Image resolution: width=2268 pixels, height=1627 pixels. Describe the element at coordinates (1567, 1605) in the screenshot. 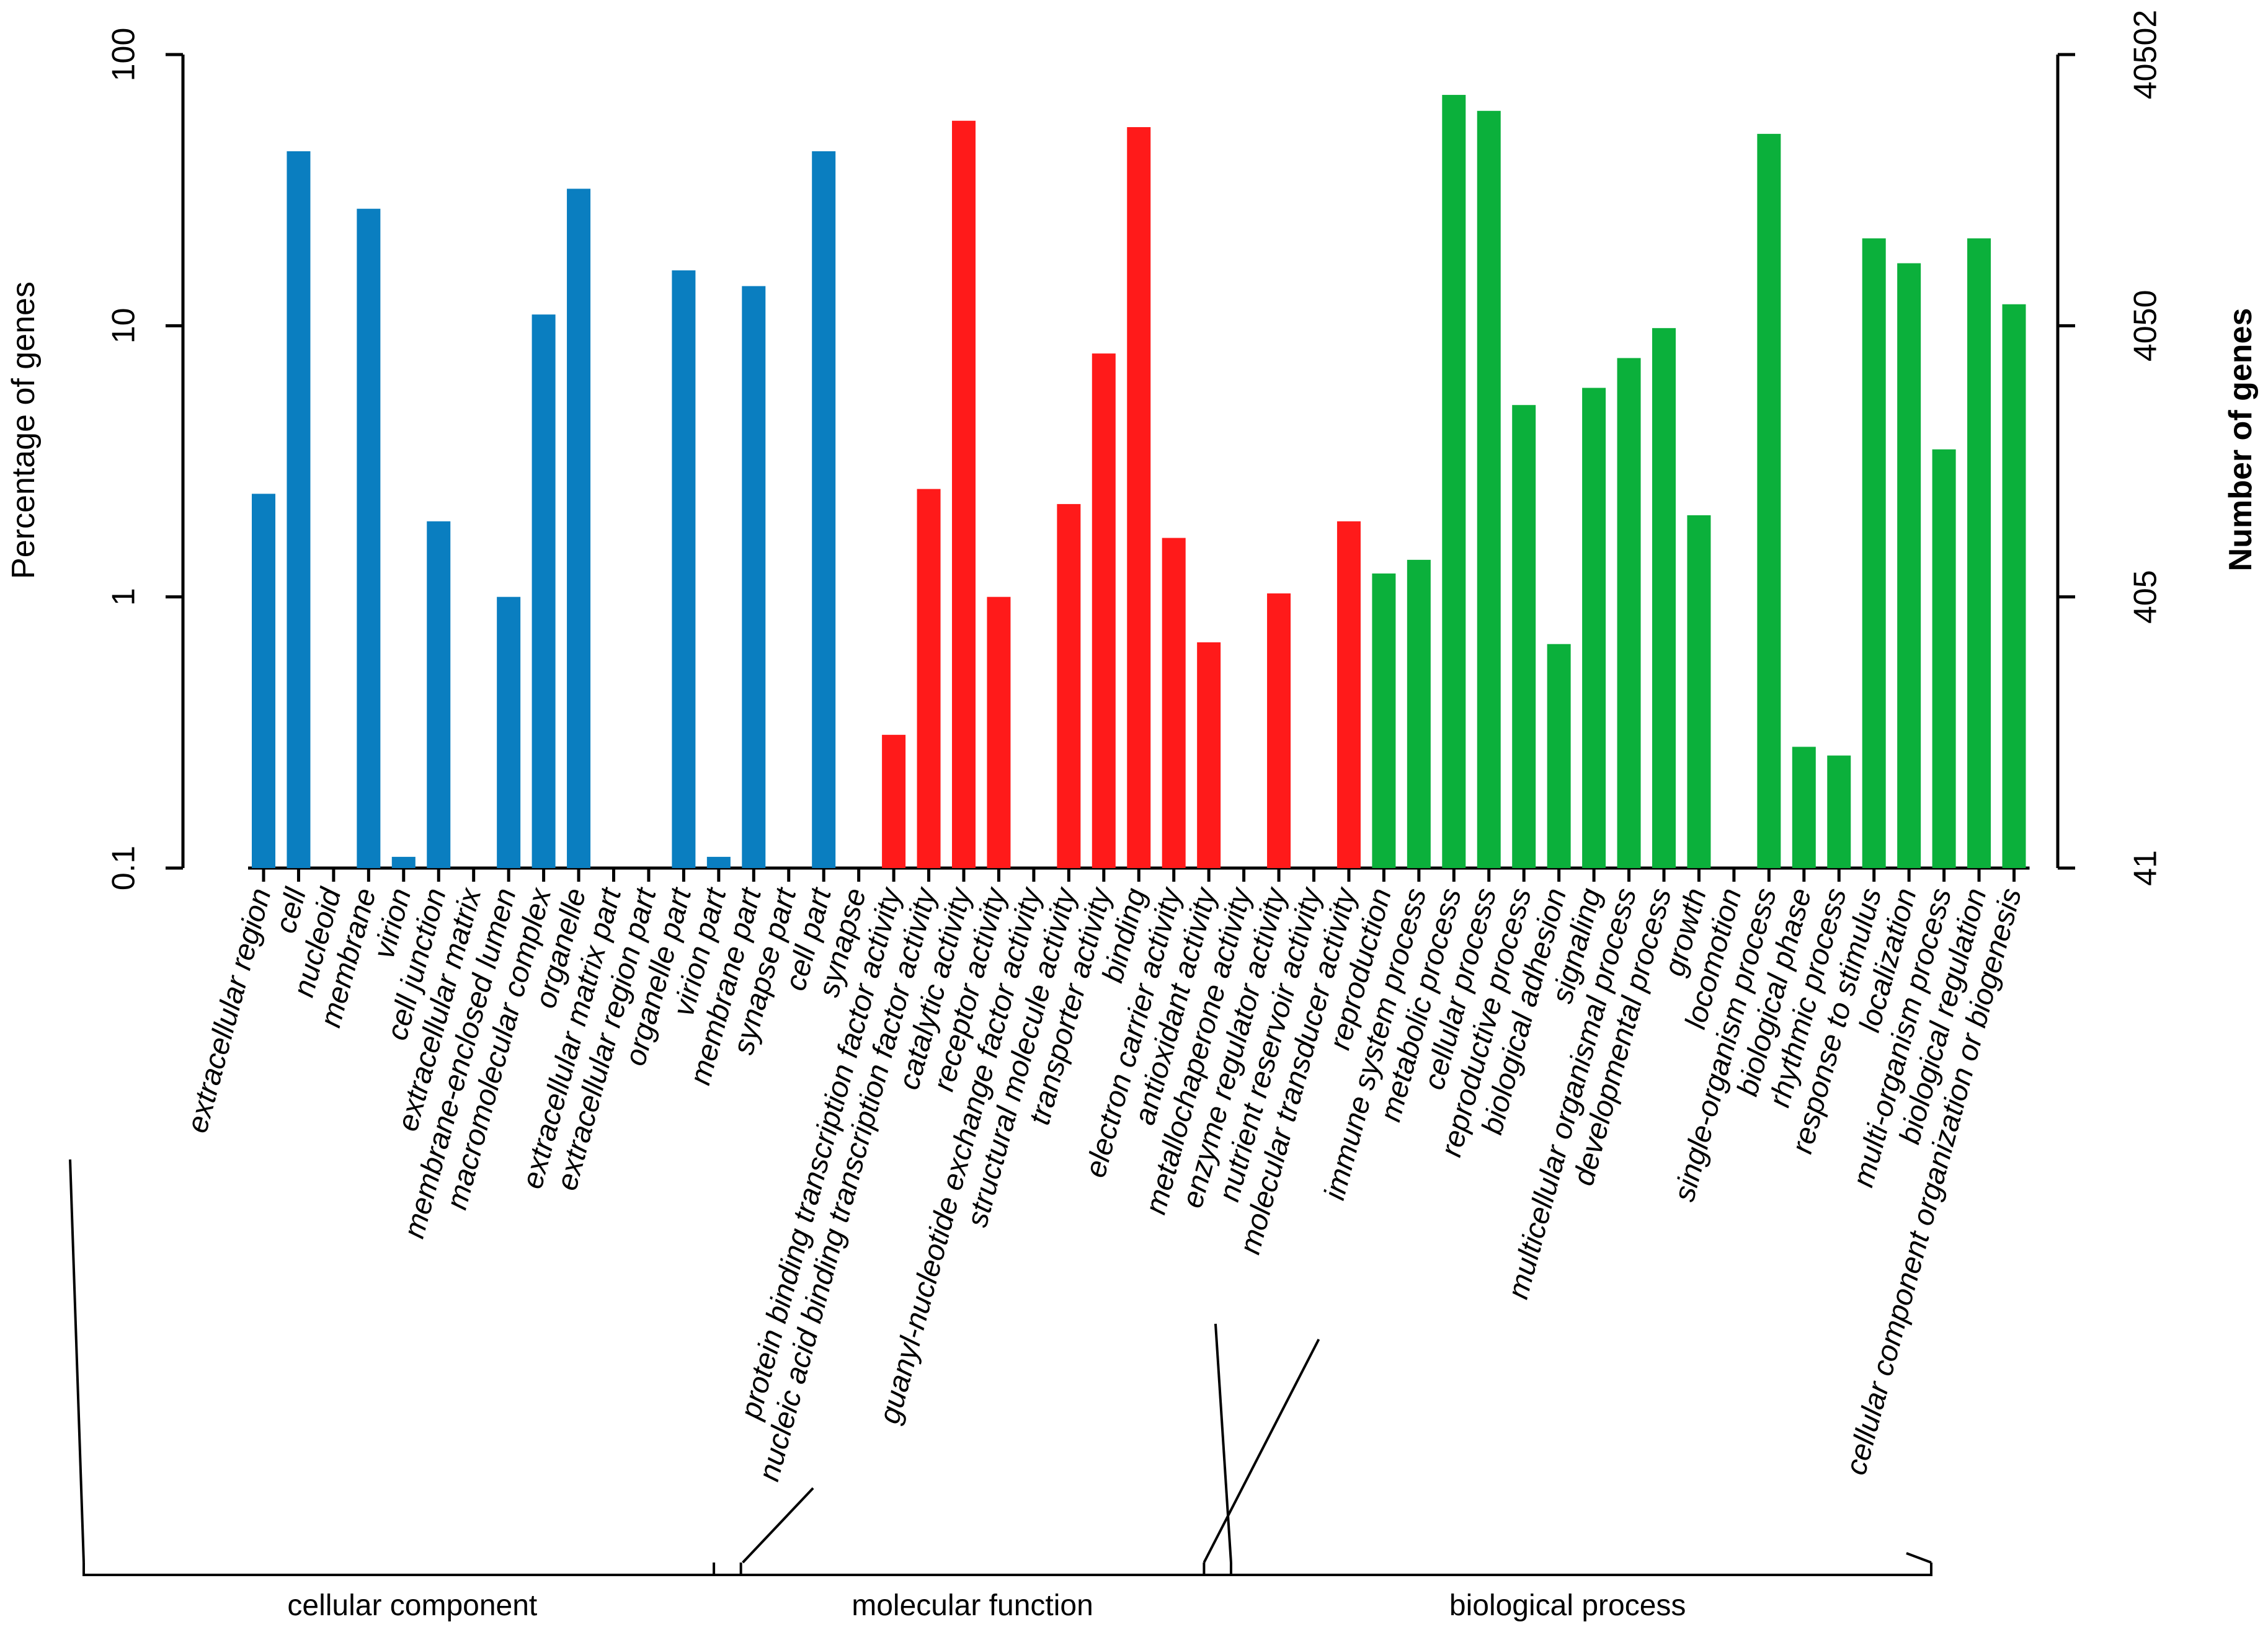

I see `group-label: biological process` at that location.